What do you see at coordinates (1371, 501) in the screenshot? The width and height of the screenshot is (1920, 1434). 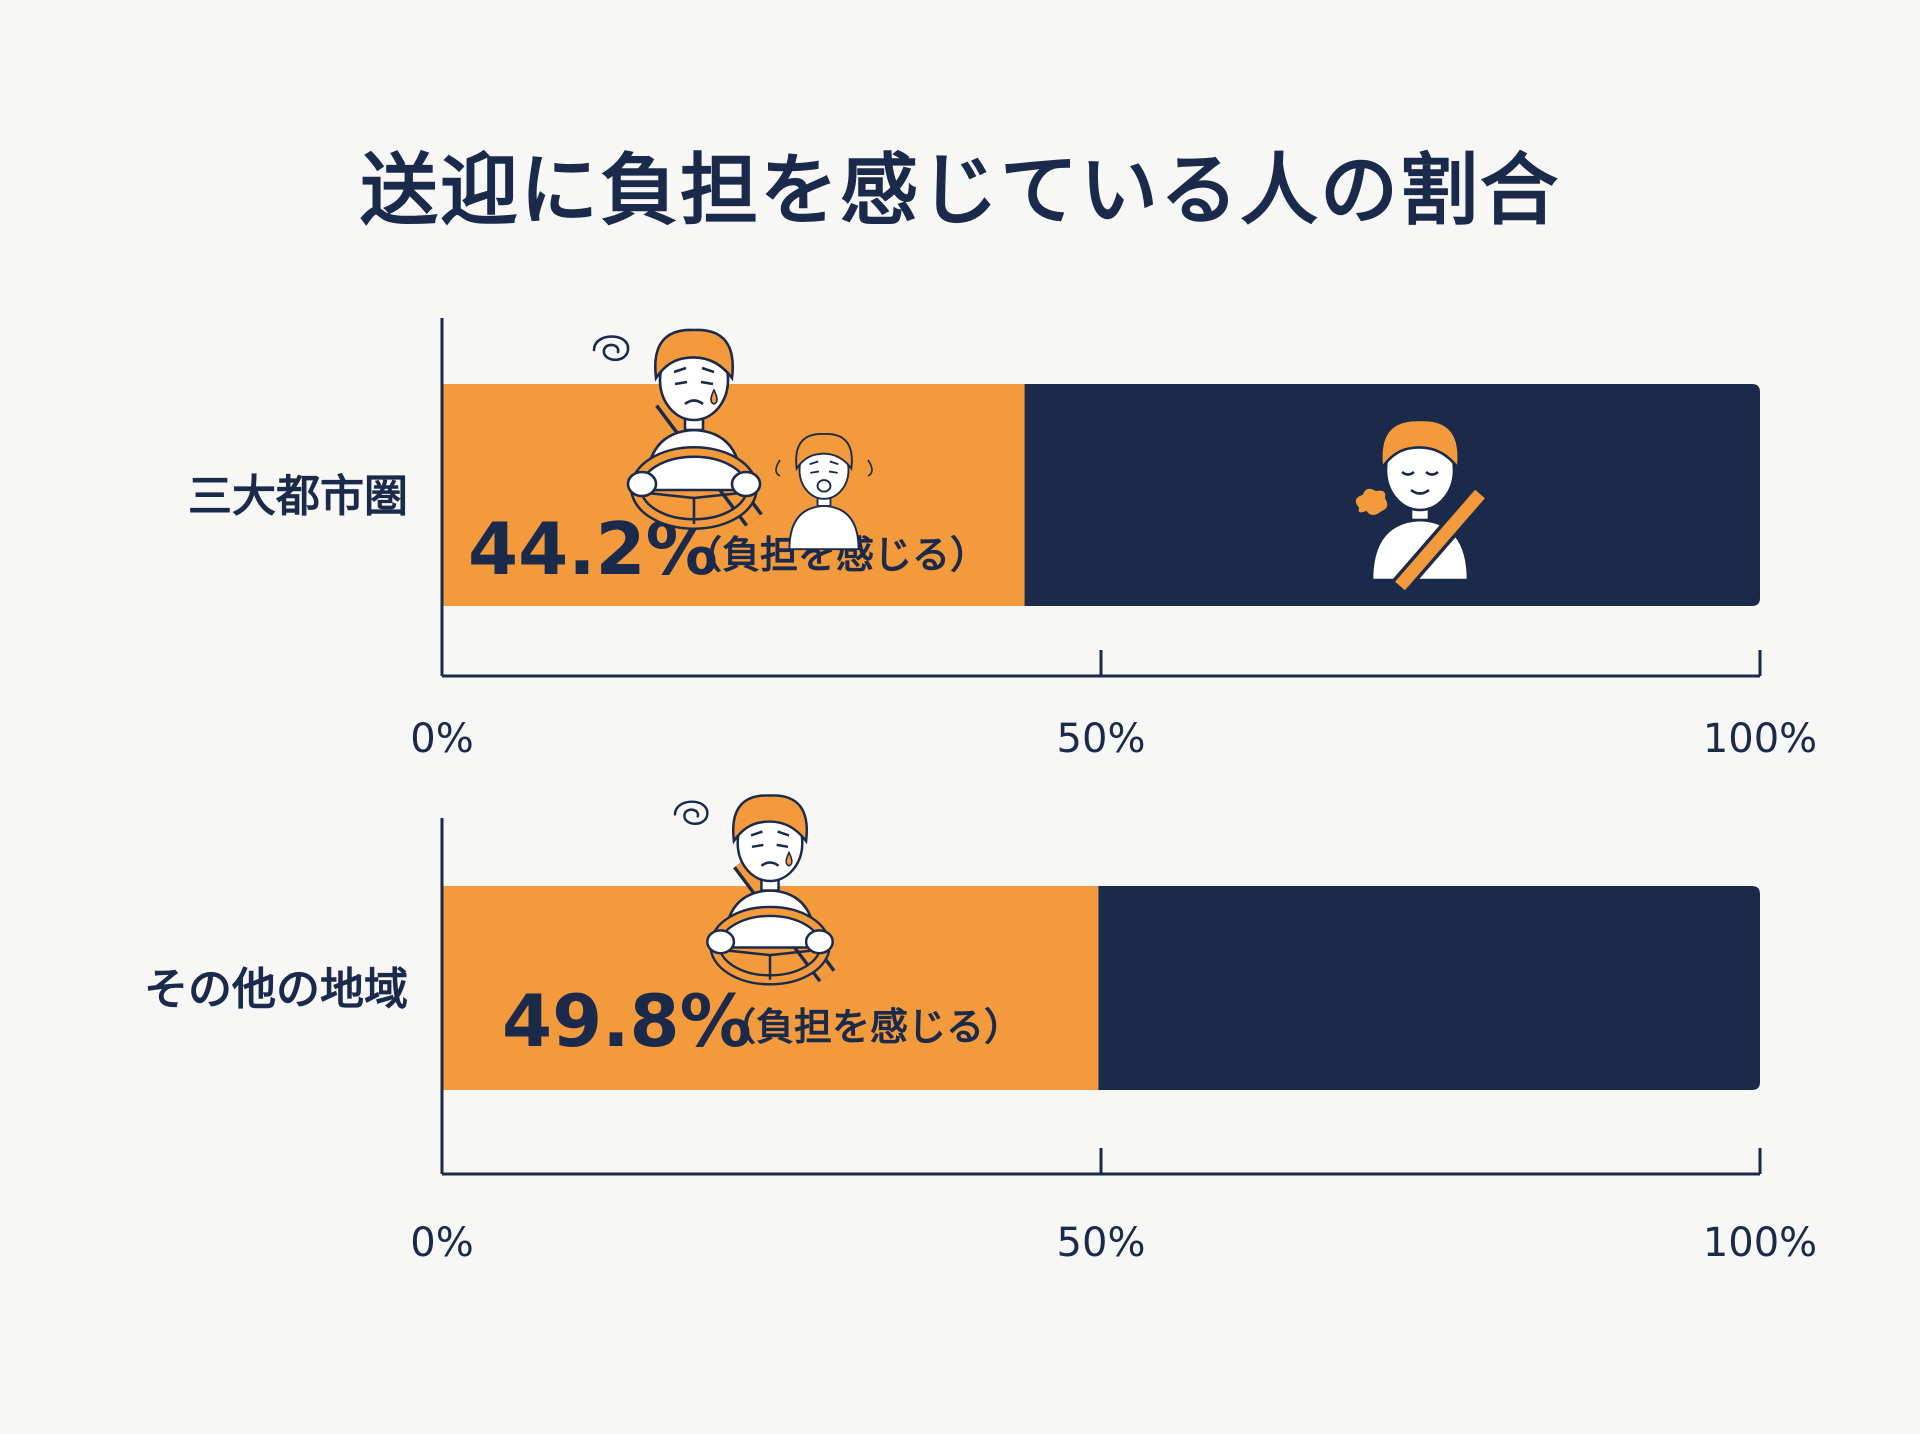 I see `sigh-puff-icon` at bounding box center [1371, 501].